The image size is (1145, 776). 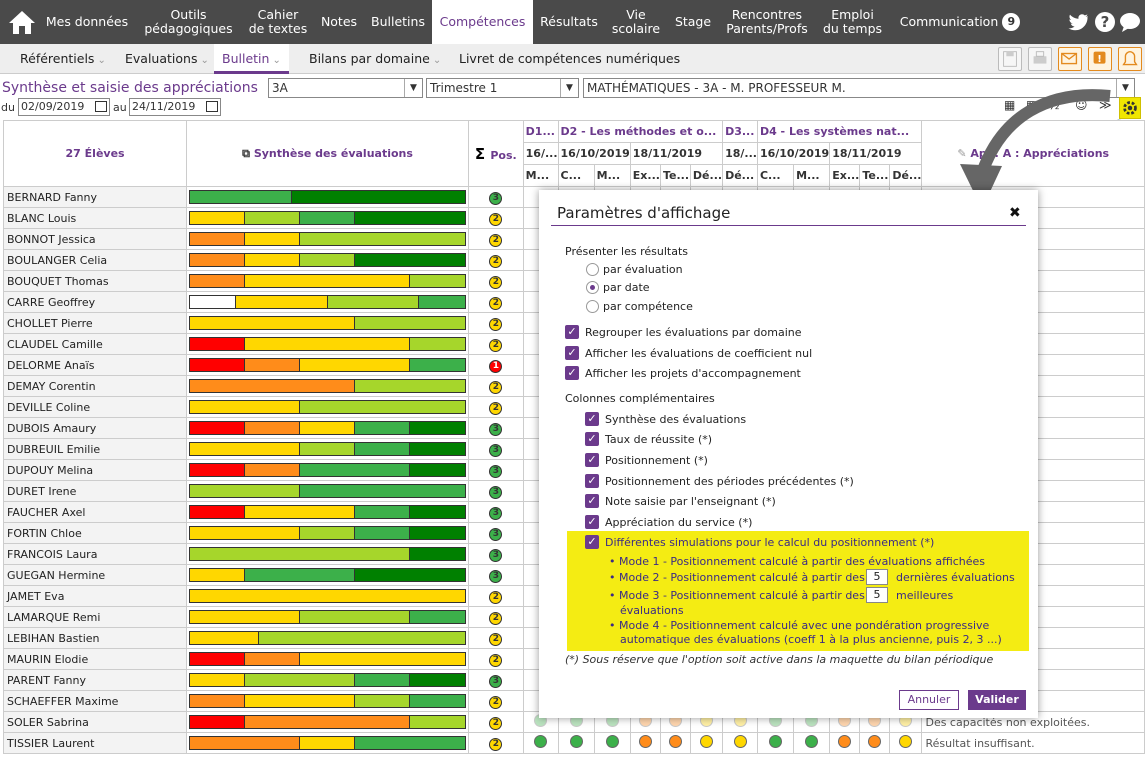 What do you see at coordinates (22, 22) in the screenshot?
I see `home-icon` at bounding box center [22, 22].